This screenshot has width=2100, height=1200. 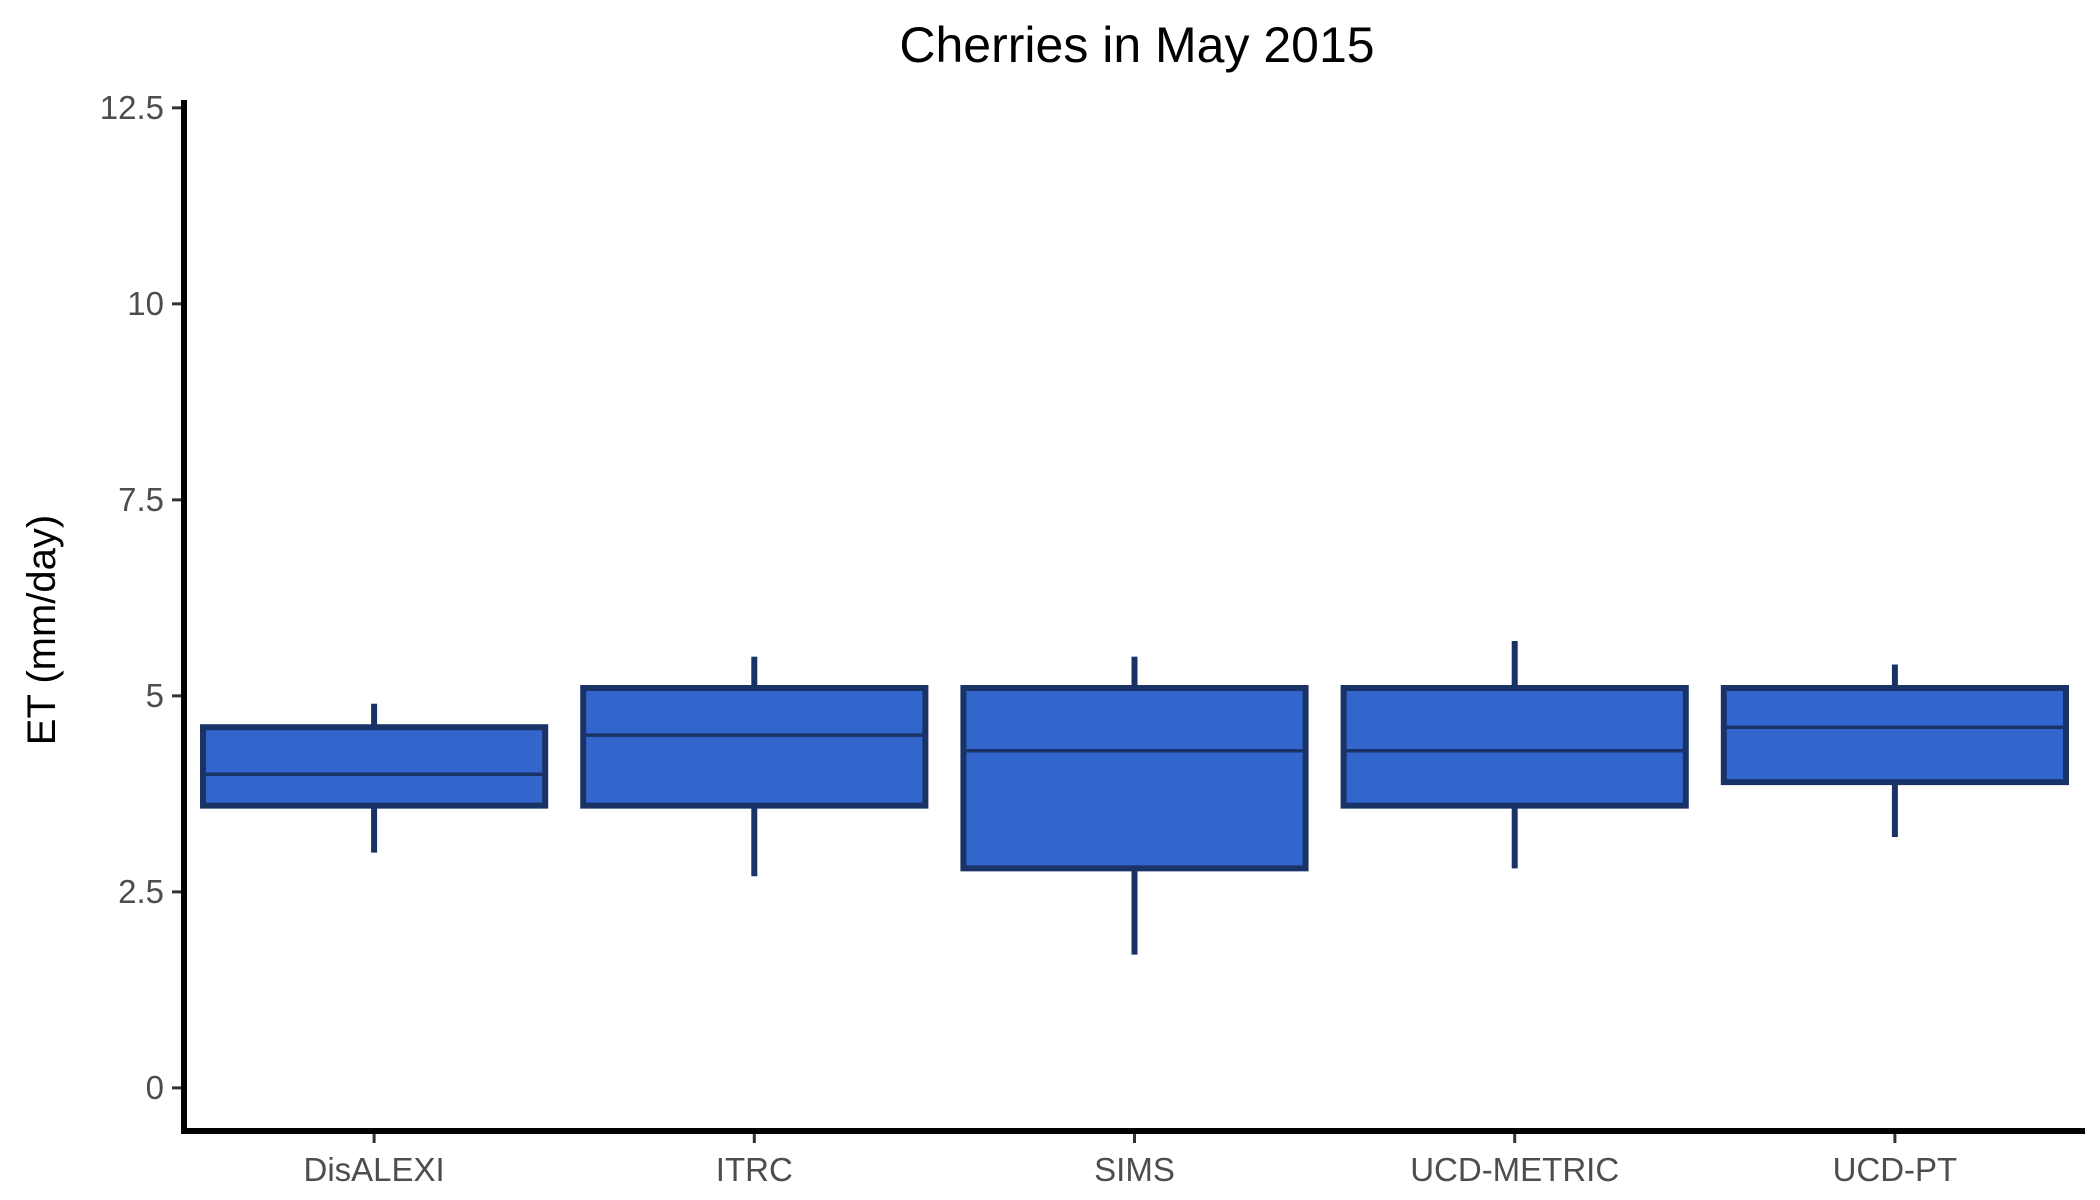 I want to click on x-axis-ticks: DisALEXI ITRC SIMS UCD-METRIC UCD-PT, so click(x=1130, y=1159).